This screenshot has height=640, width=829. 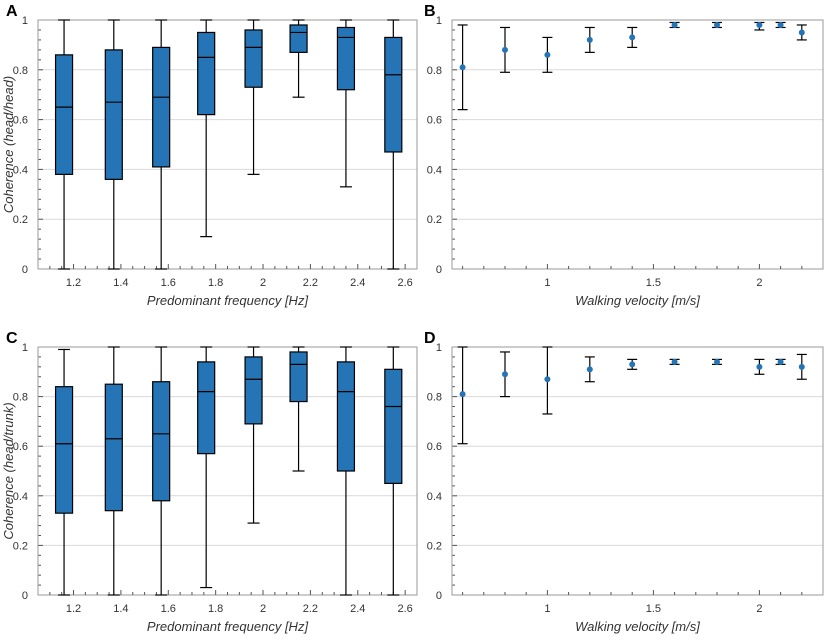 What do you see at coordinates (12, 11) in the screenshot?
I see `panel-label: A` at bounding box center [12, 11].